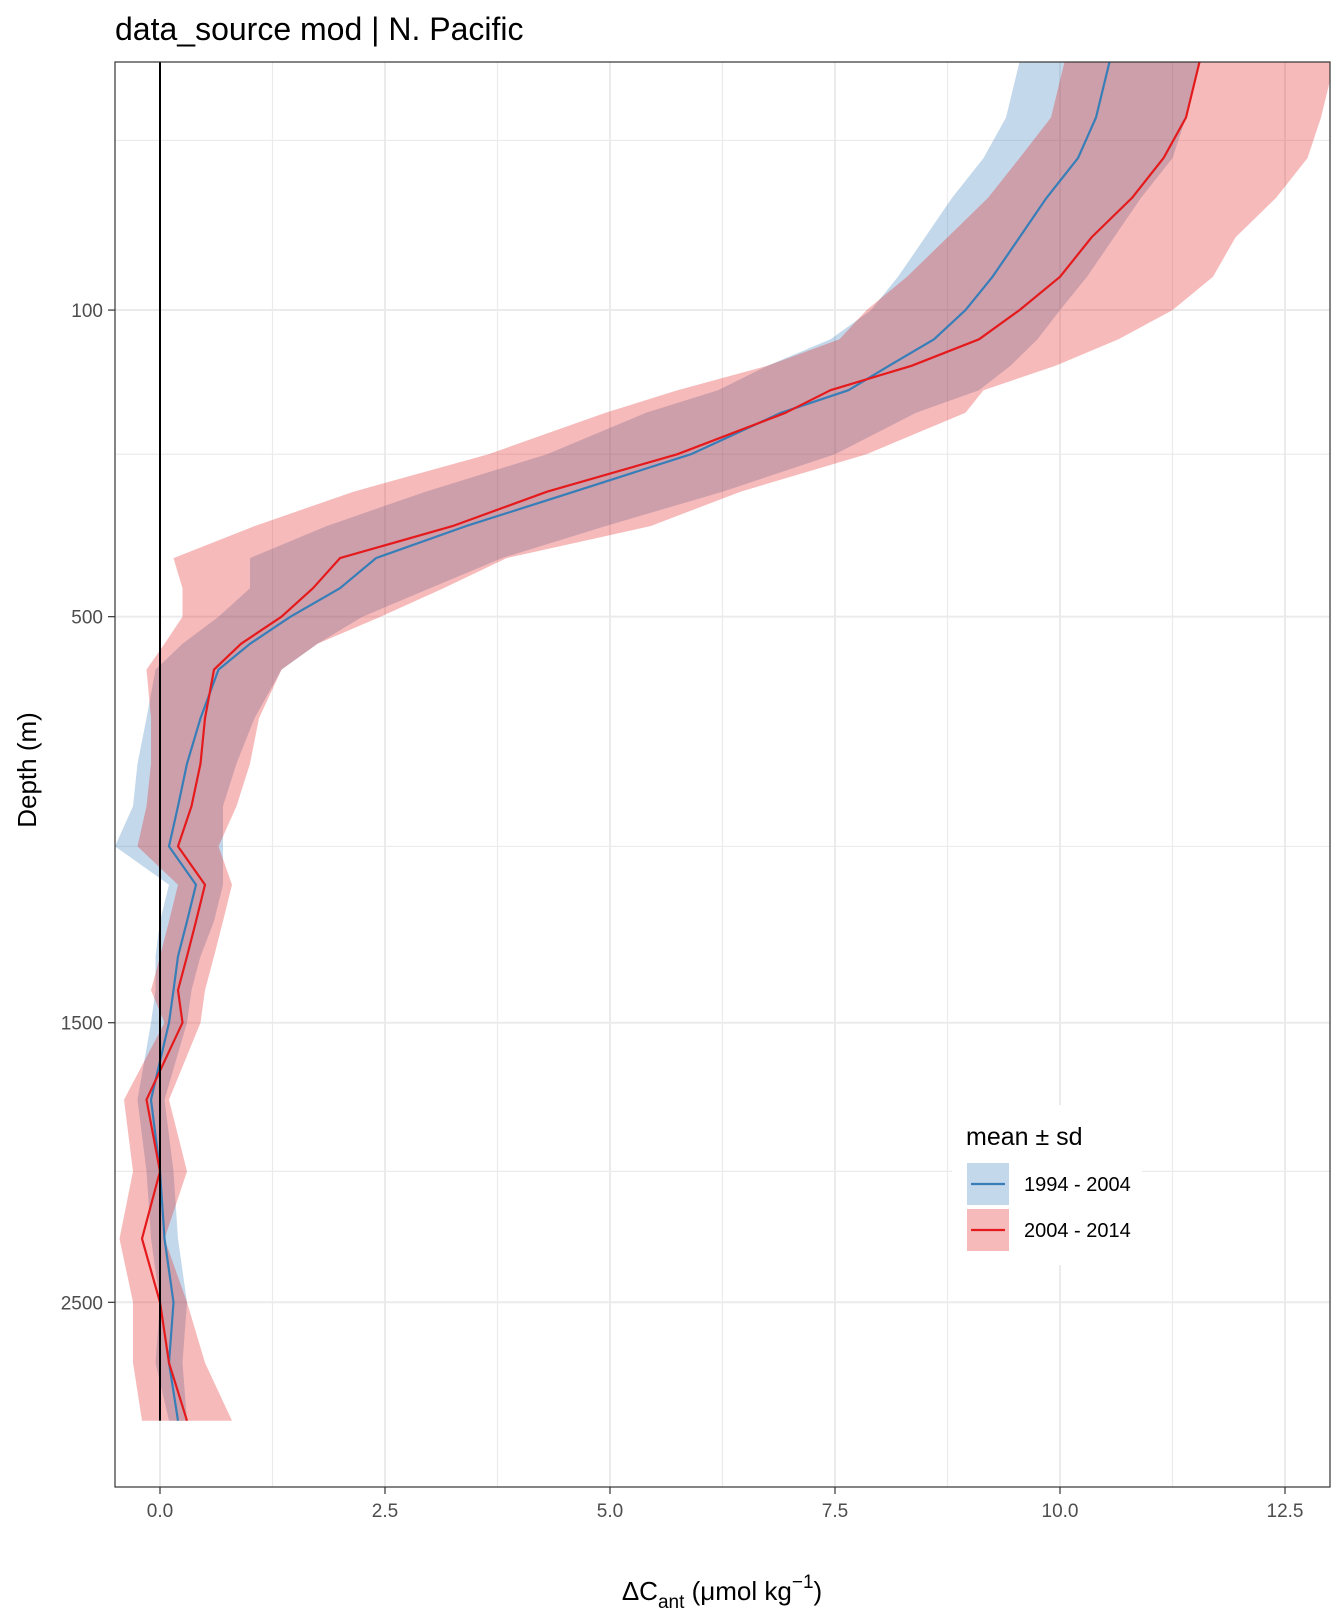 The image size is (1344, 1612). Describe the element at coordinates (27, 770) in the screenshot. I see `y-axis-title: Depth (m)` at that location.